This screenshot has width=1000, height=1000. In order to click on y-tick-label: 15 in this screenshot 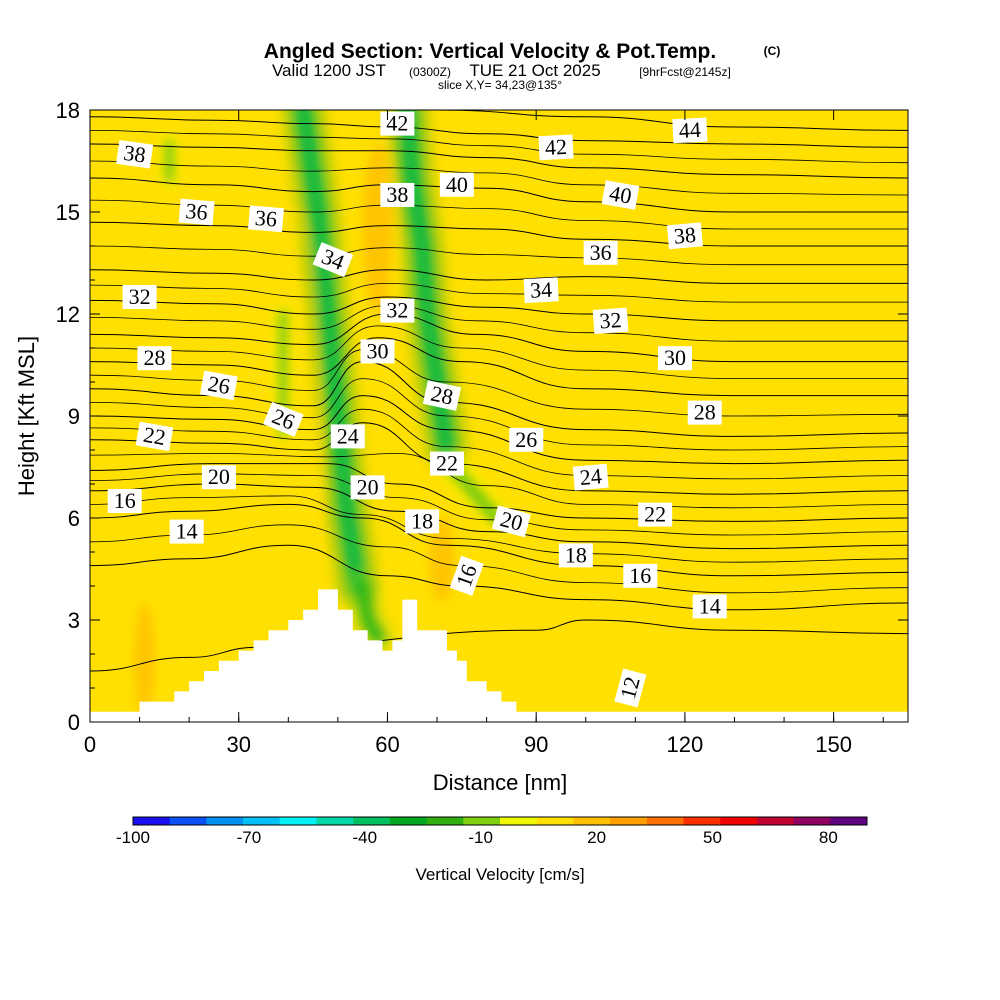, I will do `click(68, 212)`.